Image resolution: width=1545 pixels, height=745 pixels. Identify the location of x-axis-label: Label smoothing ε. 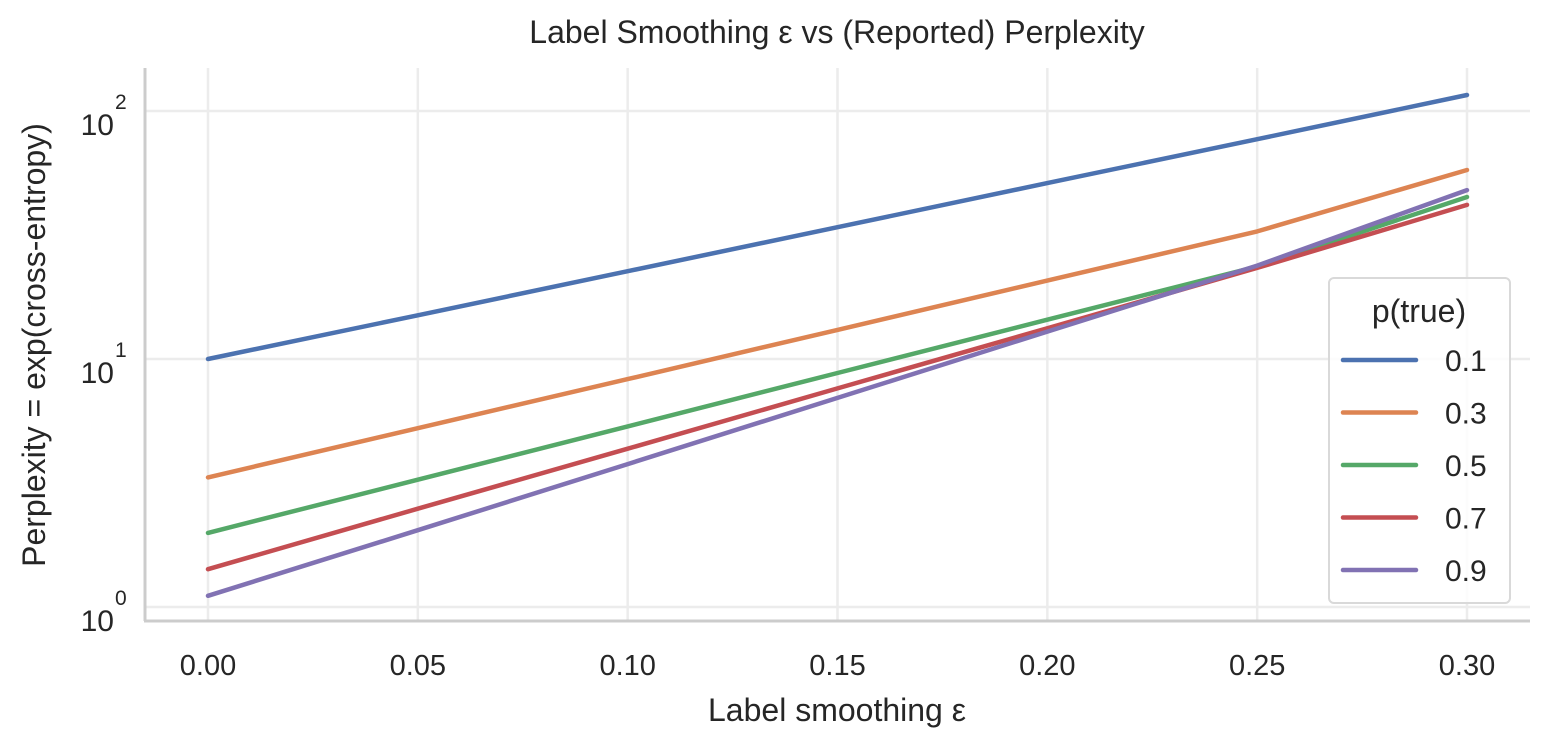
(837, 710).